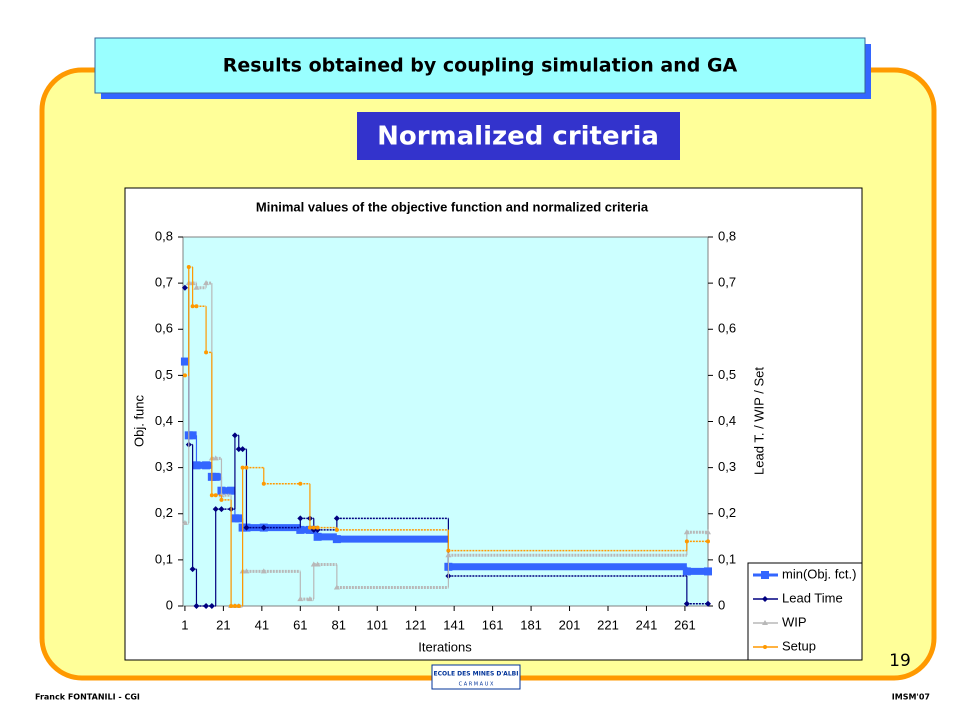  What do you see at coordinates (164, 374) in the screenshot?
I see `y-tick-label: 0,5` at bounding box center [164, 374].